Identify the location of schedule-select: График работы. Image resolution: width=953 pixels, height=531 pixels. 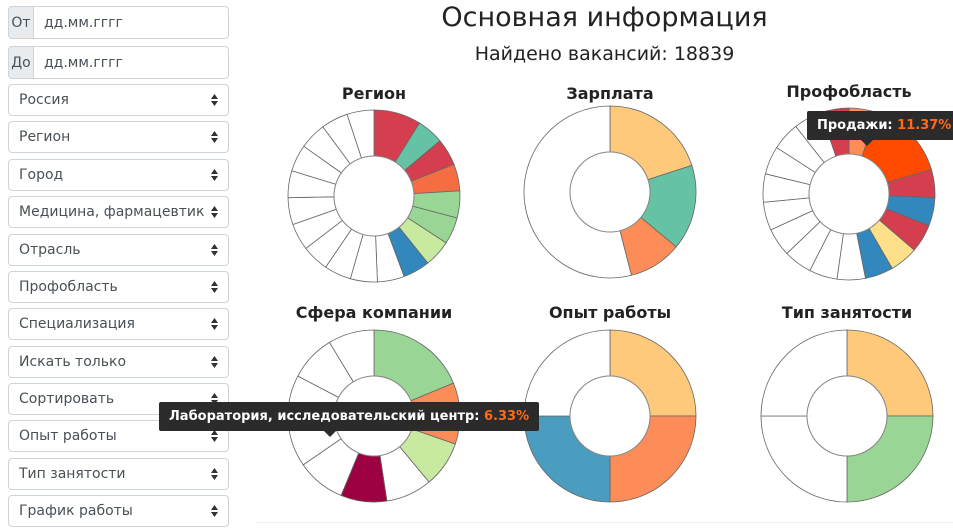
(118, 511).